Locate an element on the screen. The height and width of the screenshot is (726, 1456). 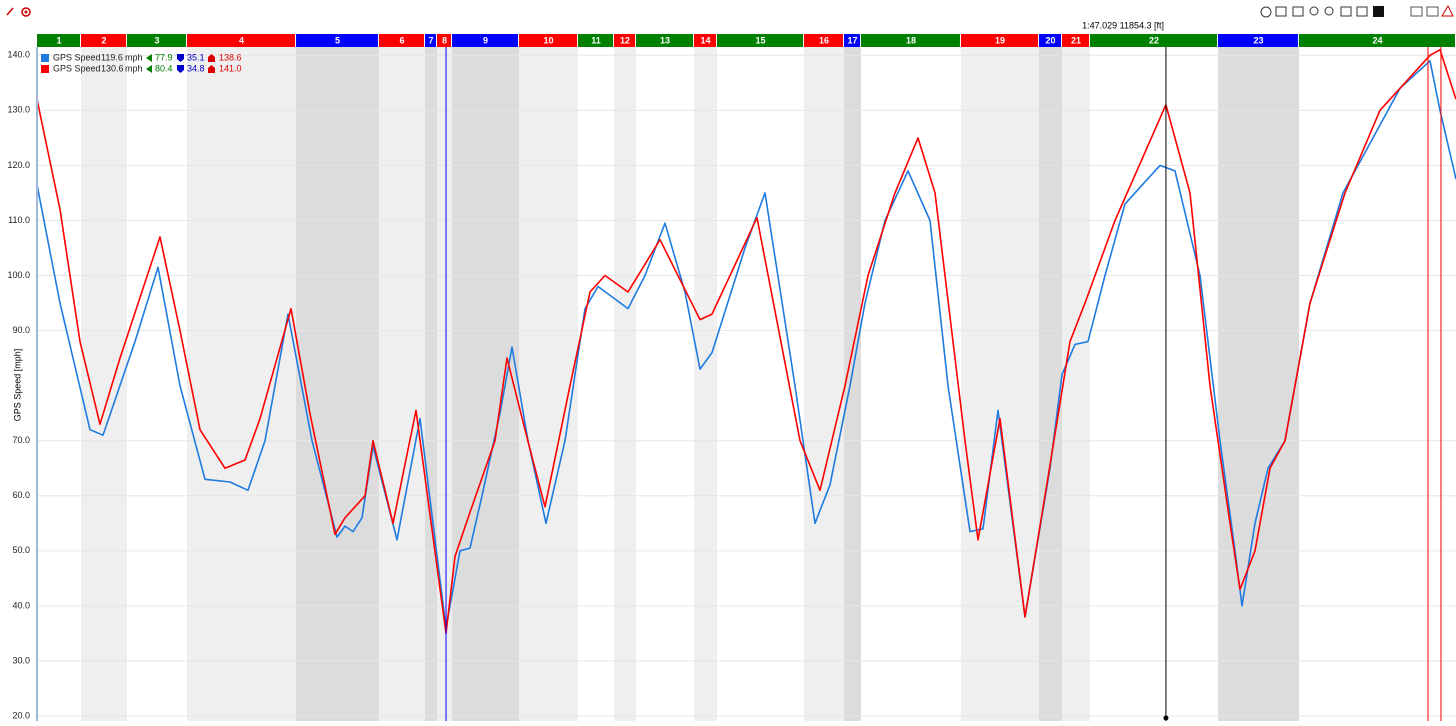
y-tick-label: 40.0 is located at coordinates (21, 605).